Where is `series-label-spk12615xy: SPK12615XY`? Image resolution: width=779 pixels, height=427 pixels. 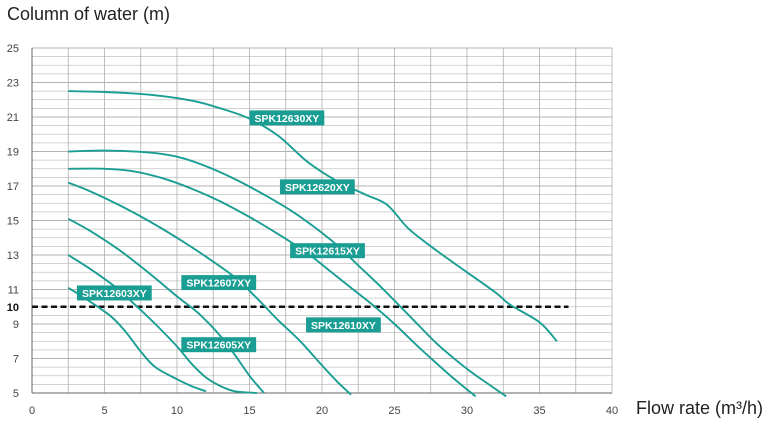
series-label-spk12615xy: SPK12615XY is located at coordinates (327, 251).